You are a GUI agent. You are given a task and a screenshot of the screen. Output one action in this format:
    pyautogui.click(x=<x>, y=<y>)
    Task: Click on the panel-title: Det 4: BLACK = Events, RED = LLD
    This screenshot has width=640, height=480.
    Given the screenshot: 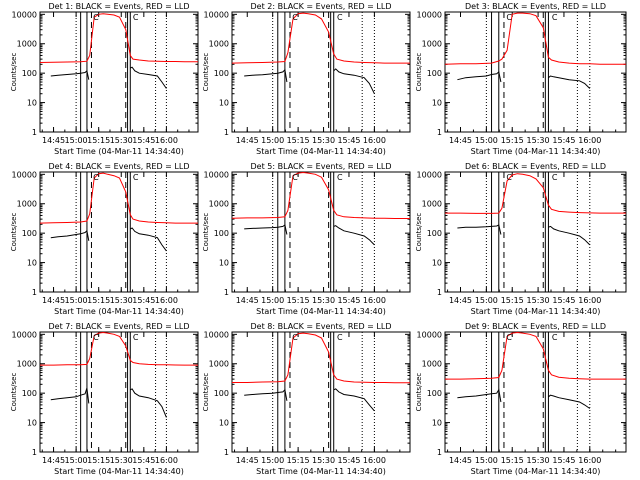 What is the action you would take?
    pyautogui.click(x=119, y=166)
    